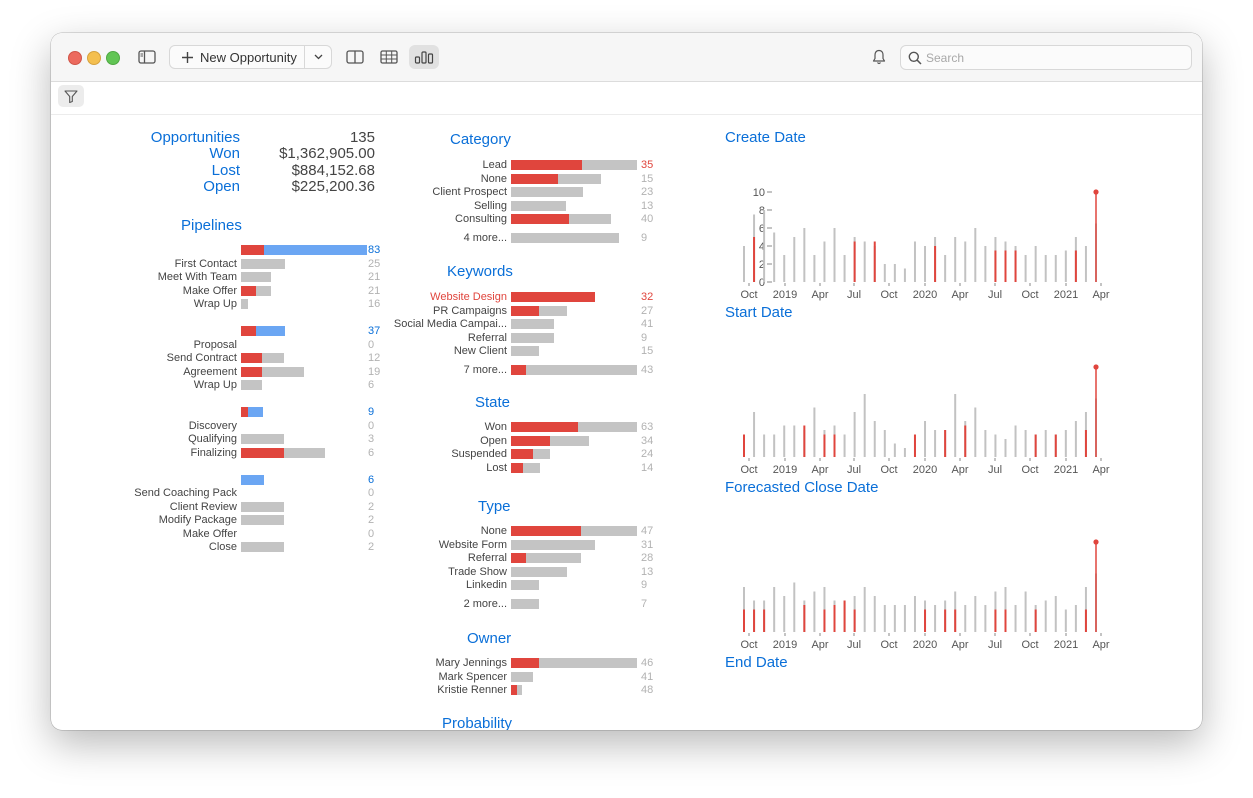  I want to click on y-tick-label: 2, so click(762, 265).